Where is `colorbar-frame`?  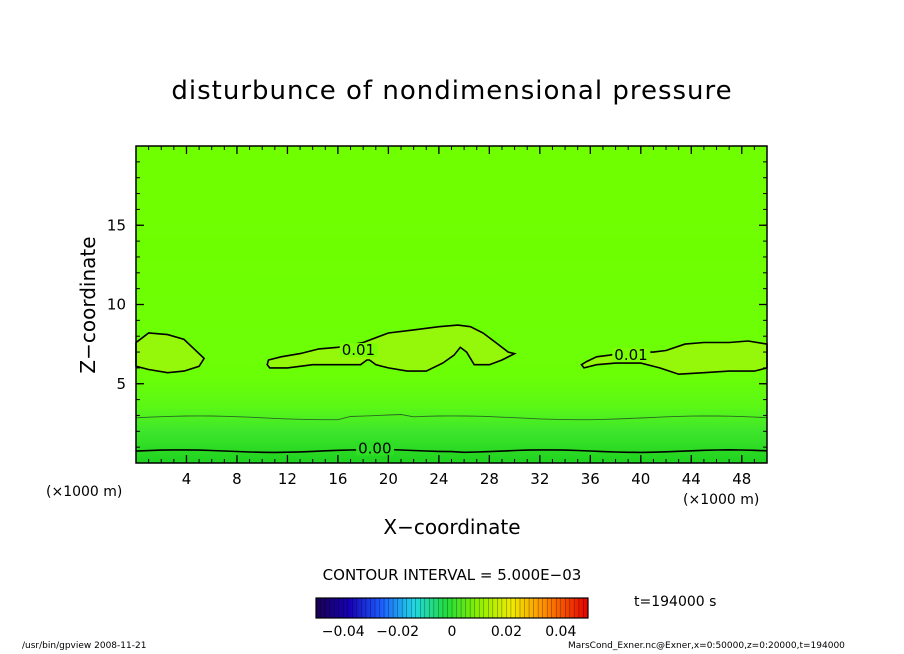 colorbar-frame is located at coordinates (452, 608).